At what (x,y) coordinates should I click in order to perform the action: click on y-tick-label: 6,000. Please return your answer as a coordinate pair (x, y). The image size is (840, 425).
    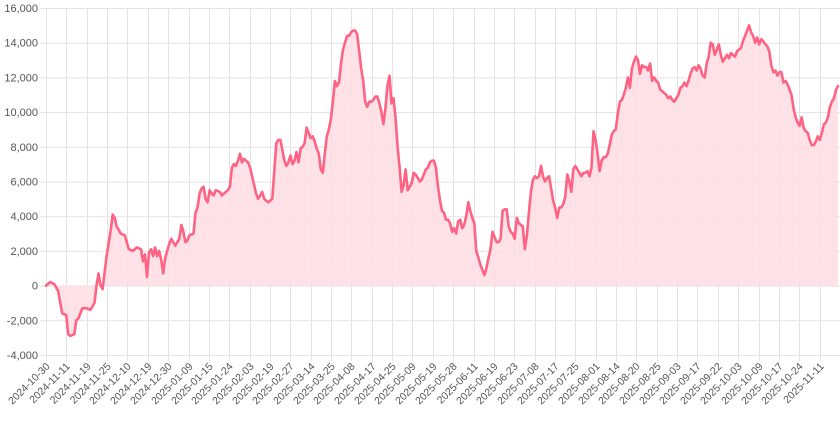
    Looking at the image, I should click on (24, 183).